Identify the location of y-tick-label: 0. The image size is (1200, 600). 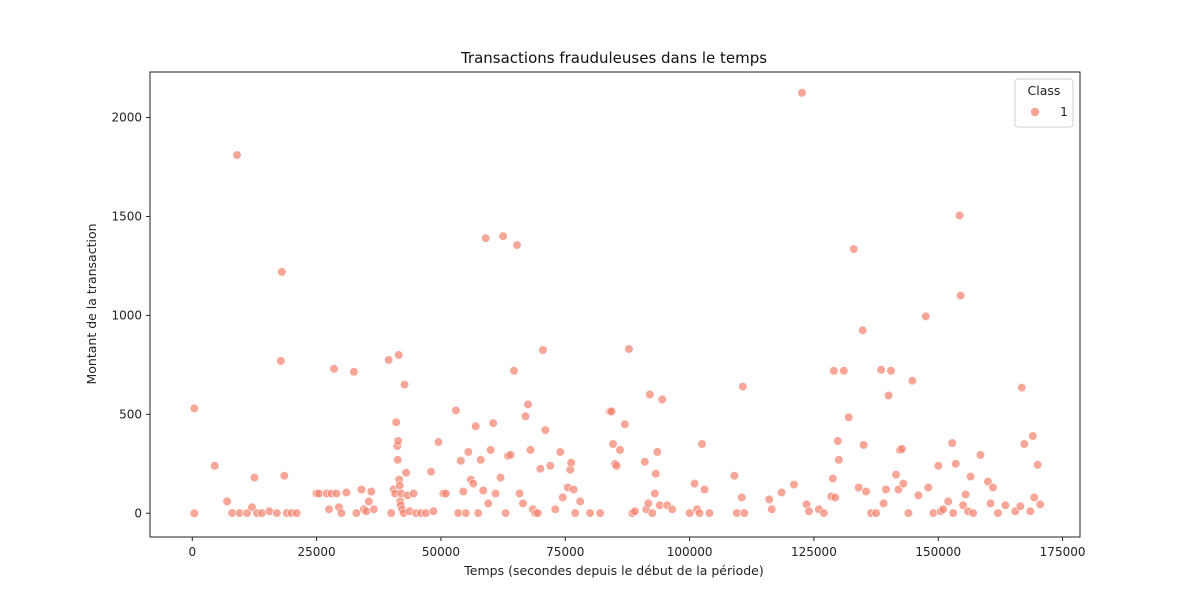
(138, 513).